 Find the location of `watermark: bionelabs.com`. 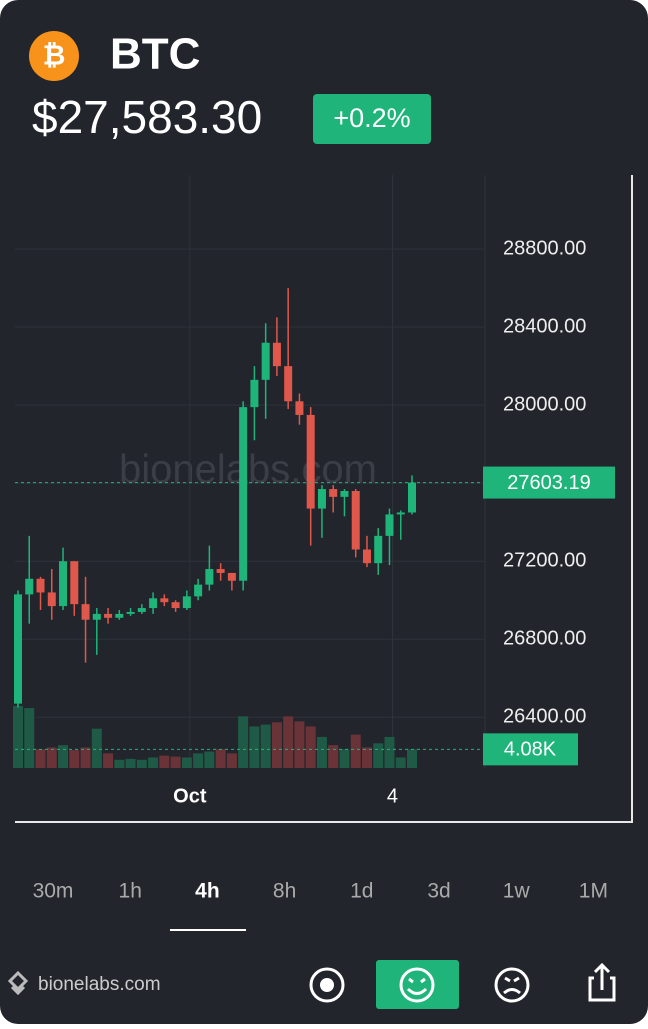

watermark: bionelabs.com is located at coordinates (248, 470).